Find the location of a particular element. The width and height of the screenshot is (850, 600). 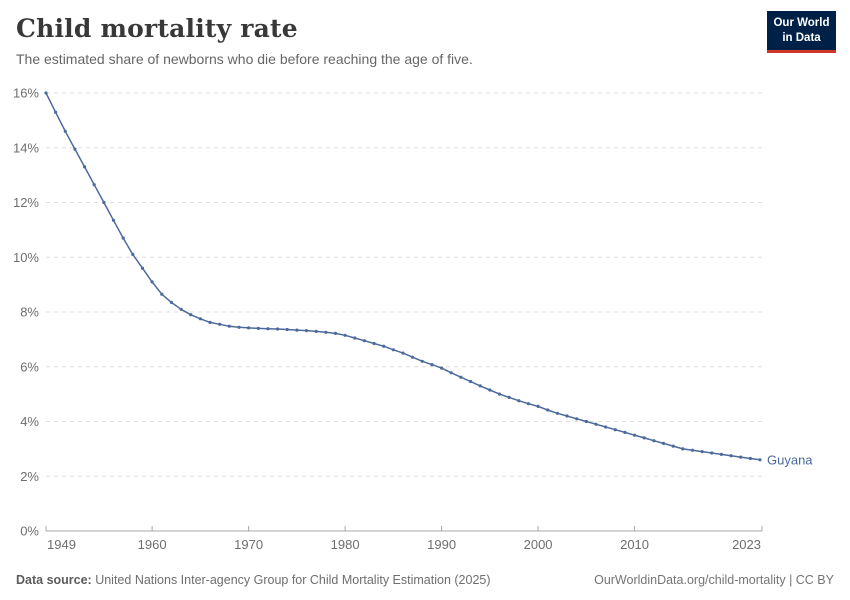

y-tick-label: 8% is located at coordinates (29, 312).